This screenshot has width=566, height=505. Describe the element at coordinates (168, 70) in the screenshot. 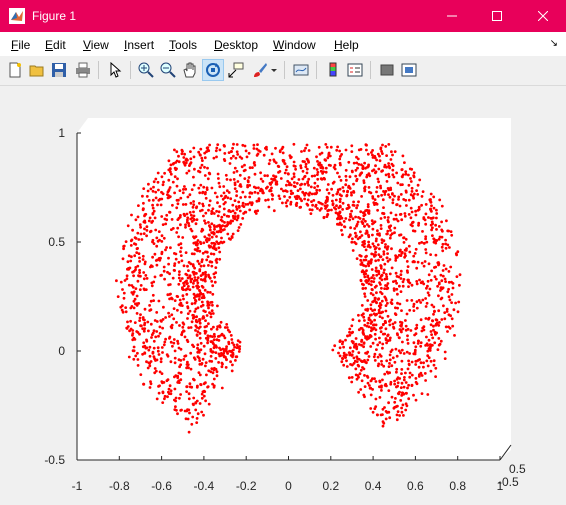

I see `zoom-out-button` at that location.